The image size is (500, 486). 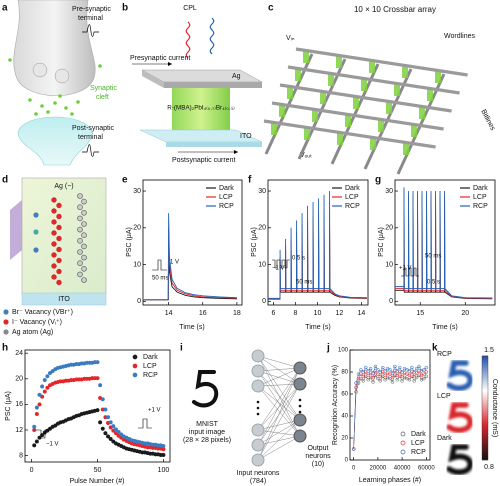 I want to click on y-tick-label: 100, so click(x=343, y=351).